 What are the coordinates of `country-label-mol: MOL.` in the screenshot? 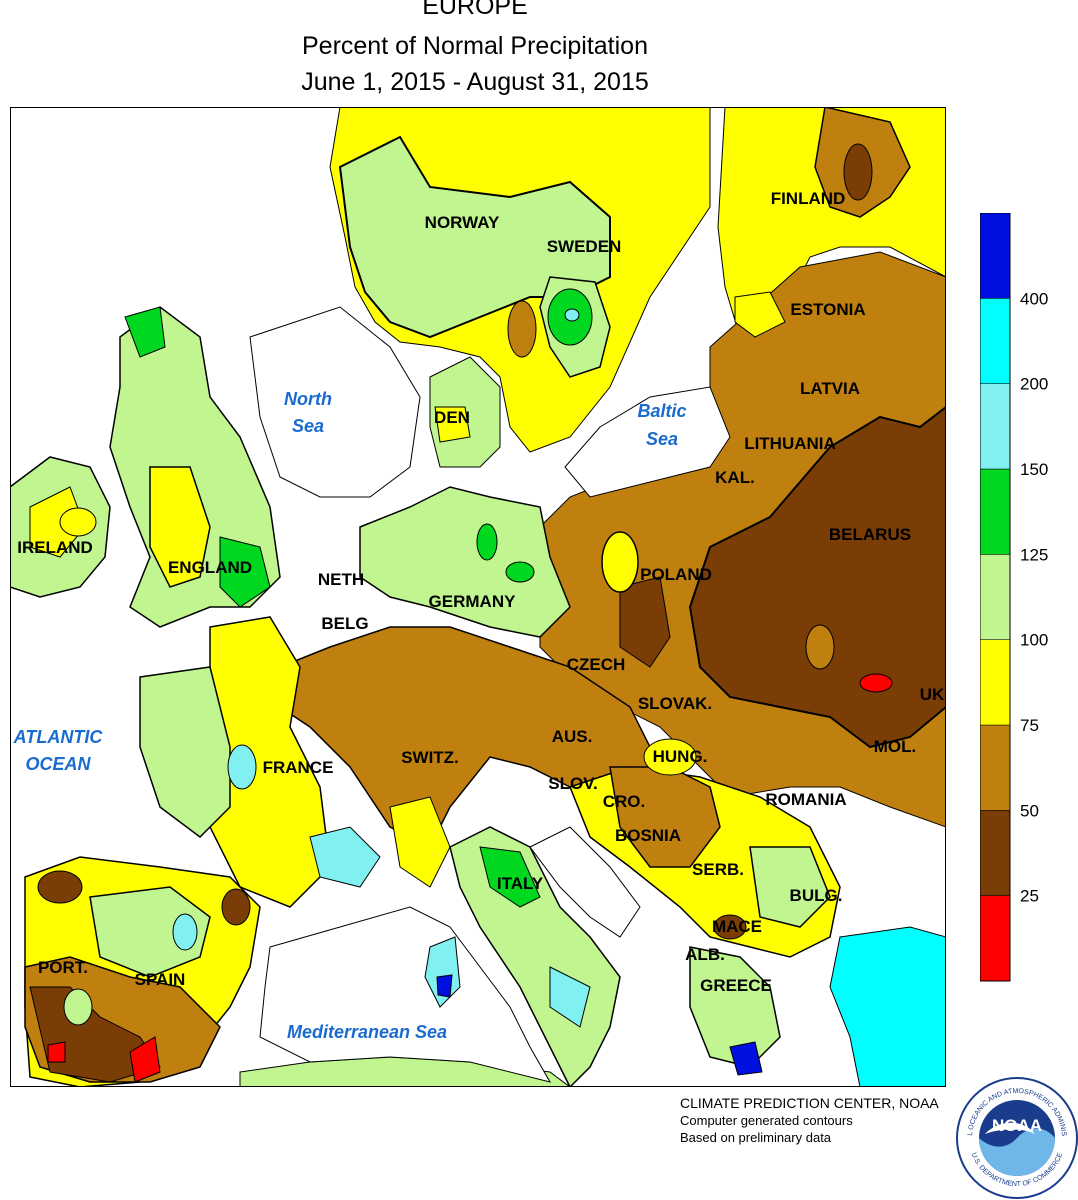 It's located at (895, 746).